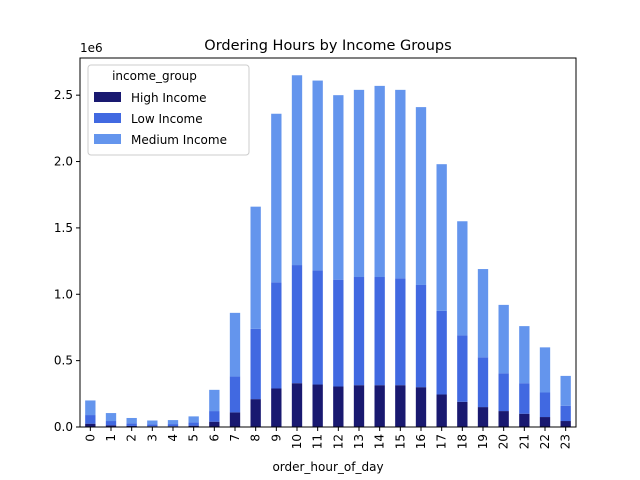 Image resolution: width=640 pixels, height=480 pixels. I want to click on x-tick-label: 17, so click(442, 441).